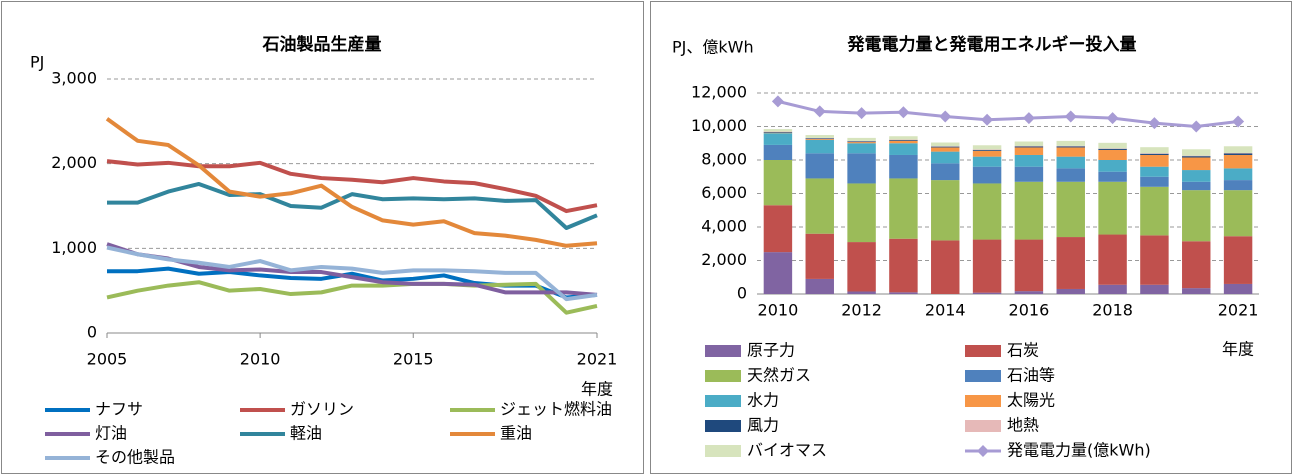  What do you see at coordinates (322, 44) in the screenshot?
I see `chart-title: 石油製品生産量` at bounding box center [322, 44].